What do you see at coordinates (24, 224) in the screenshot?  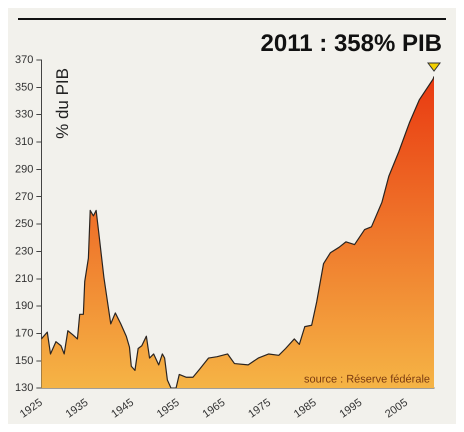 I see `y-tick-label: 250` at bounding box center [24, 224].